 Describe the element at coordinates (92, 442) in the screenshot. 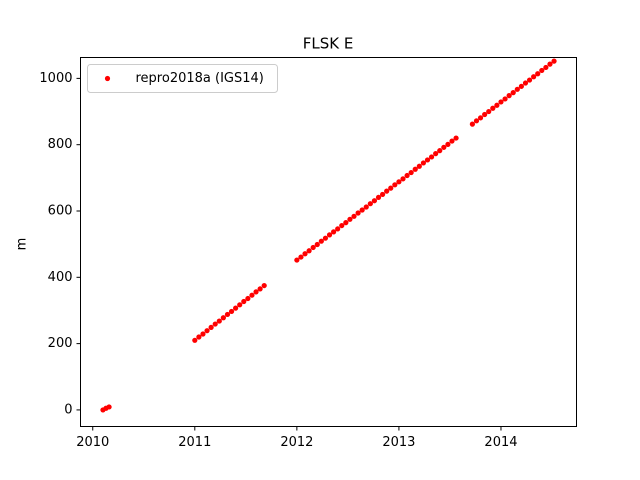

I see `x-tick-label: 2010` at that location.